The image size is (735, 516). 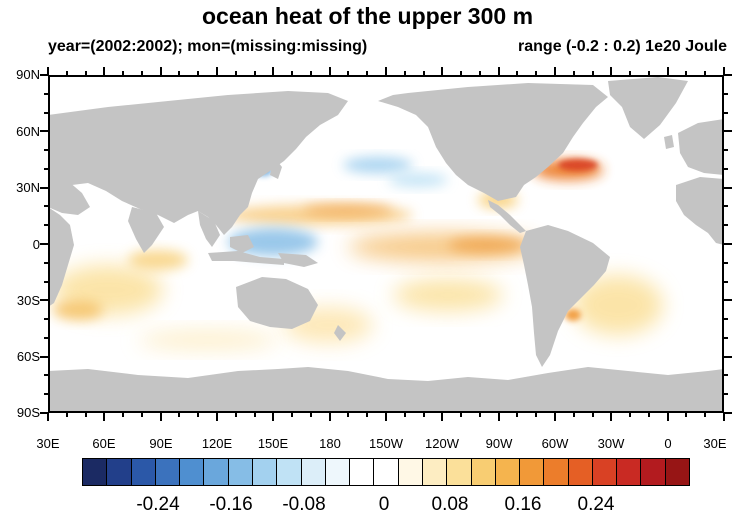 I want to click on x-tick-label: 60W, so click(x=555, y=443).